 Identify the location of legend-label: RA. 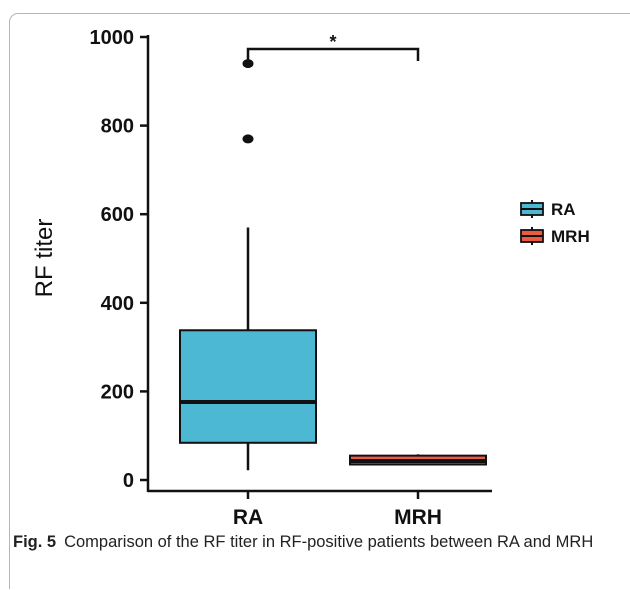
(563, 209).